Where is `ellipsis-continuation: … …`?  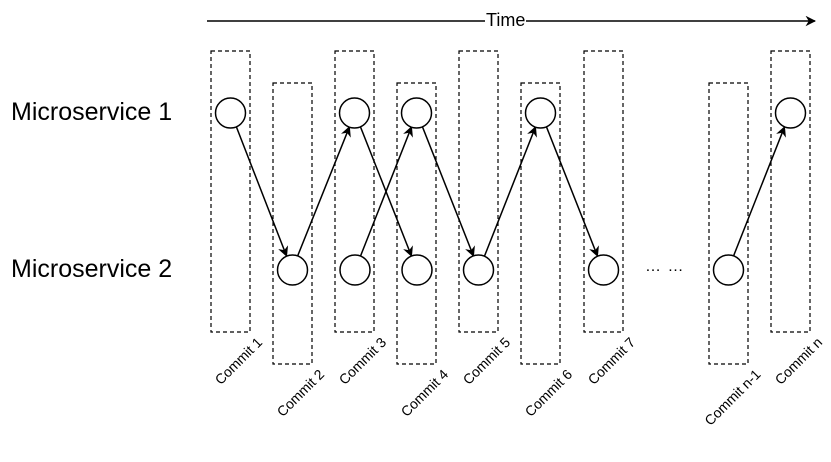 ellipsis-continuation: … … is located at coordinates (665, 266).